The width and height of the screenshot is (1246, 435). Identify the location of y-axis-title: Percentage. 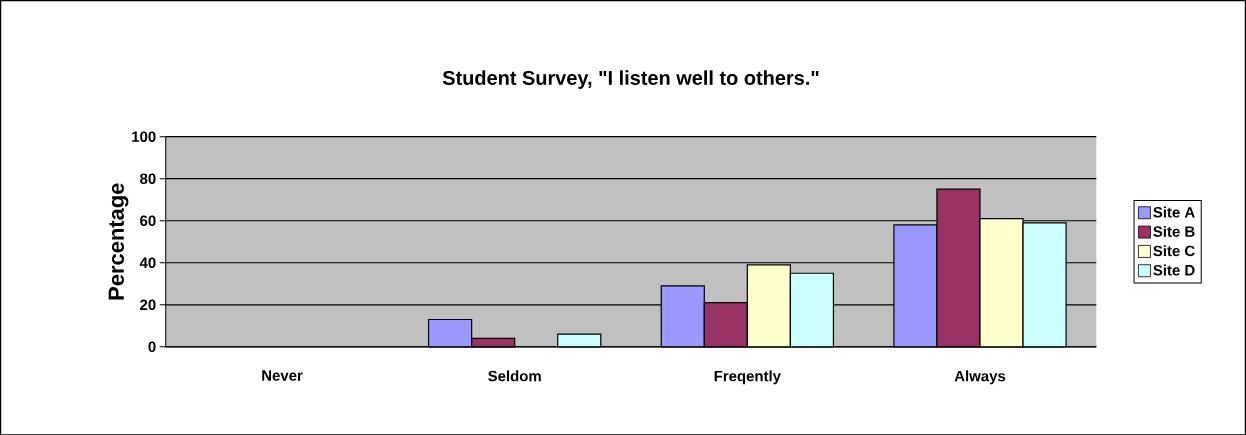
(118, 241).